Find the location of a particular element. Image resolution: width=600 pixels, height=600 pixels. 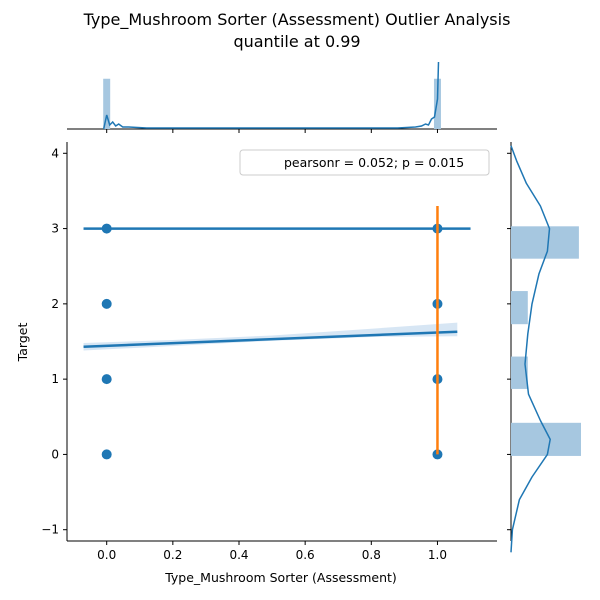

x-tick-label: 1.0 is located at coordinates (437, 555).